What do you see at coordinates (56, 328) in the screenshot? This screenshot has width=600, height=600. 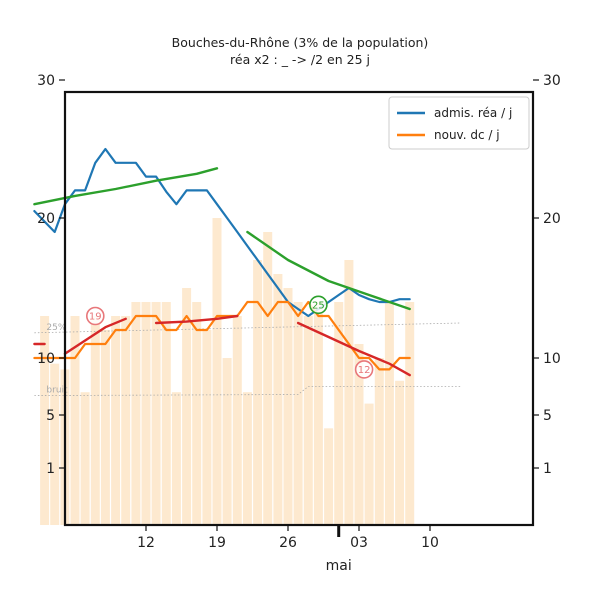 I see `reference-label: 25%` at bounding box center [56, 328].